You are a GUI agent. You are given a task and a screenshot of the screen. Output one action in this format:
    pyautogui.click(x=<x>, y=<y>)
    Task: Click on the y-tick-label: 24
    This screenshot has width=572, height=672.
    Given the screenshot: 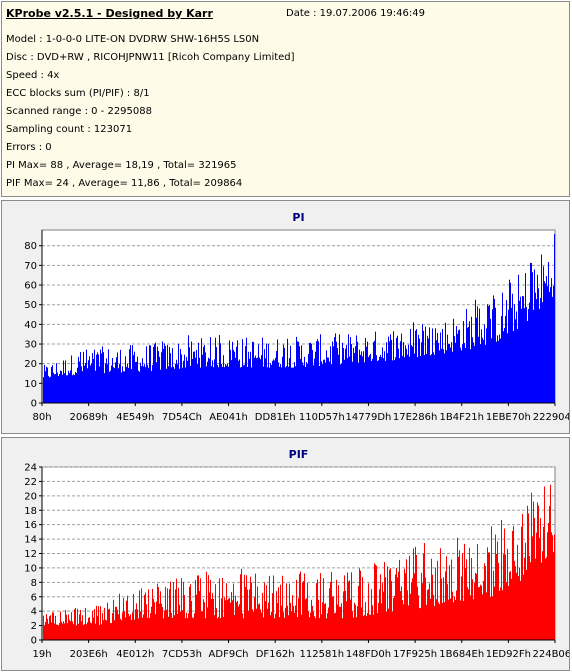 What is the action you would take?
    pyautogui.click(x=30, y=468)
    